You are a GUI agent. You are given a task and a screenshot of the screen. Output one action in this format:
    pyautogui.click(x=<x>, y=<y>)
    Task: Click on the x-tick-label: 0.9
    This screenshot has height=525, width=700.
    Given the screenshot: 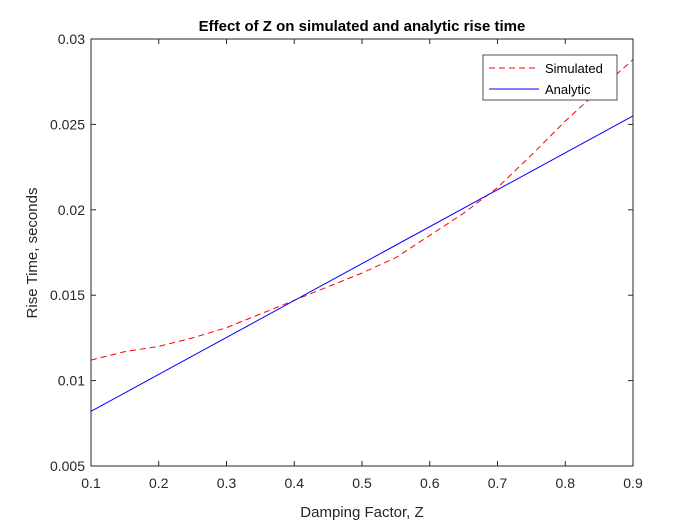 What is the action you would take?
    pyautogui.click(x=633, y=483)
    